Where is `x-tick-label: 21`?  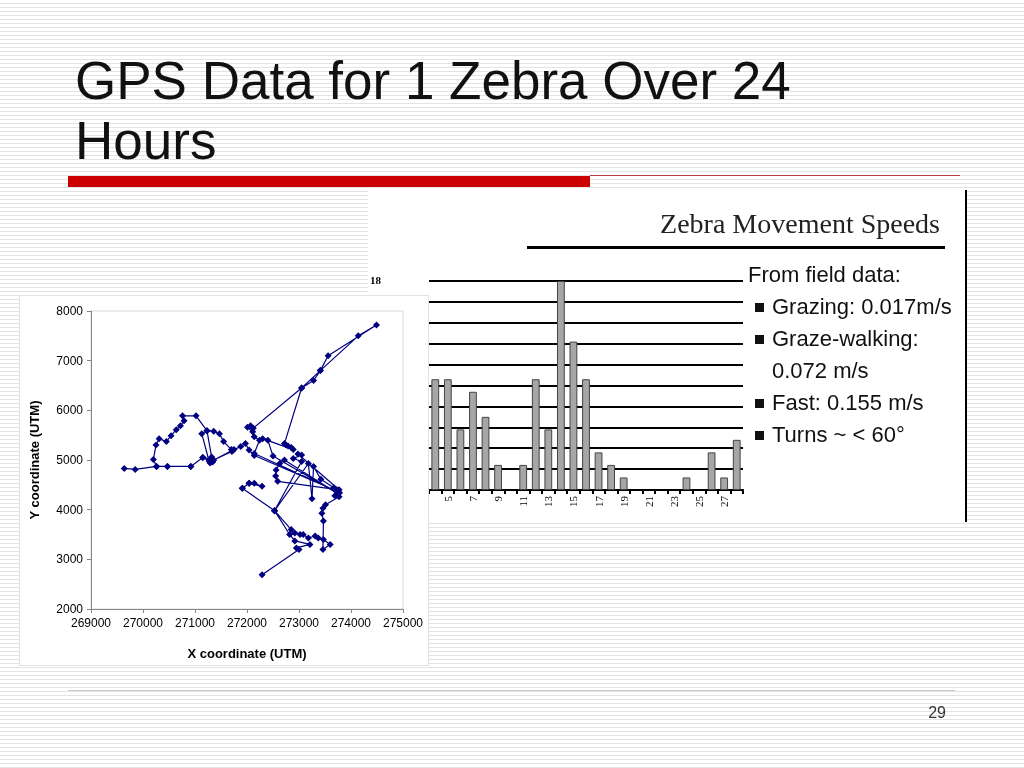 x-tick-label: 21 is located at coordinates (648, 501).